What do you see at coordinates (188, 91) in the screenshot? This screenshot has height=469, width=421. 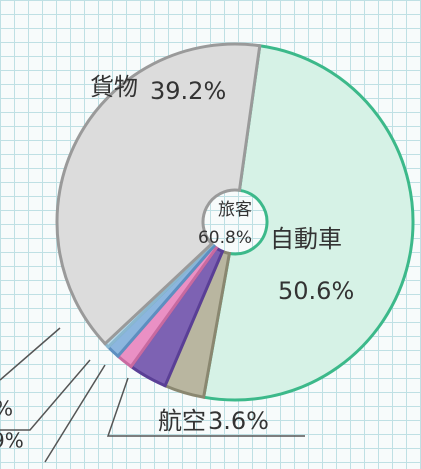 I see `slice-value: 39.2%` at bounding box center [188, 91].